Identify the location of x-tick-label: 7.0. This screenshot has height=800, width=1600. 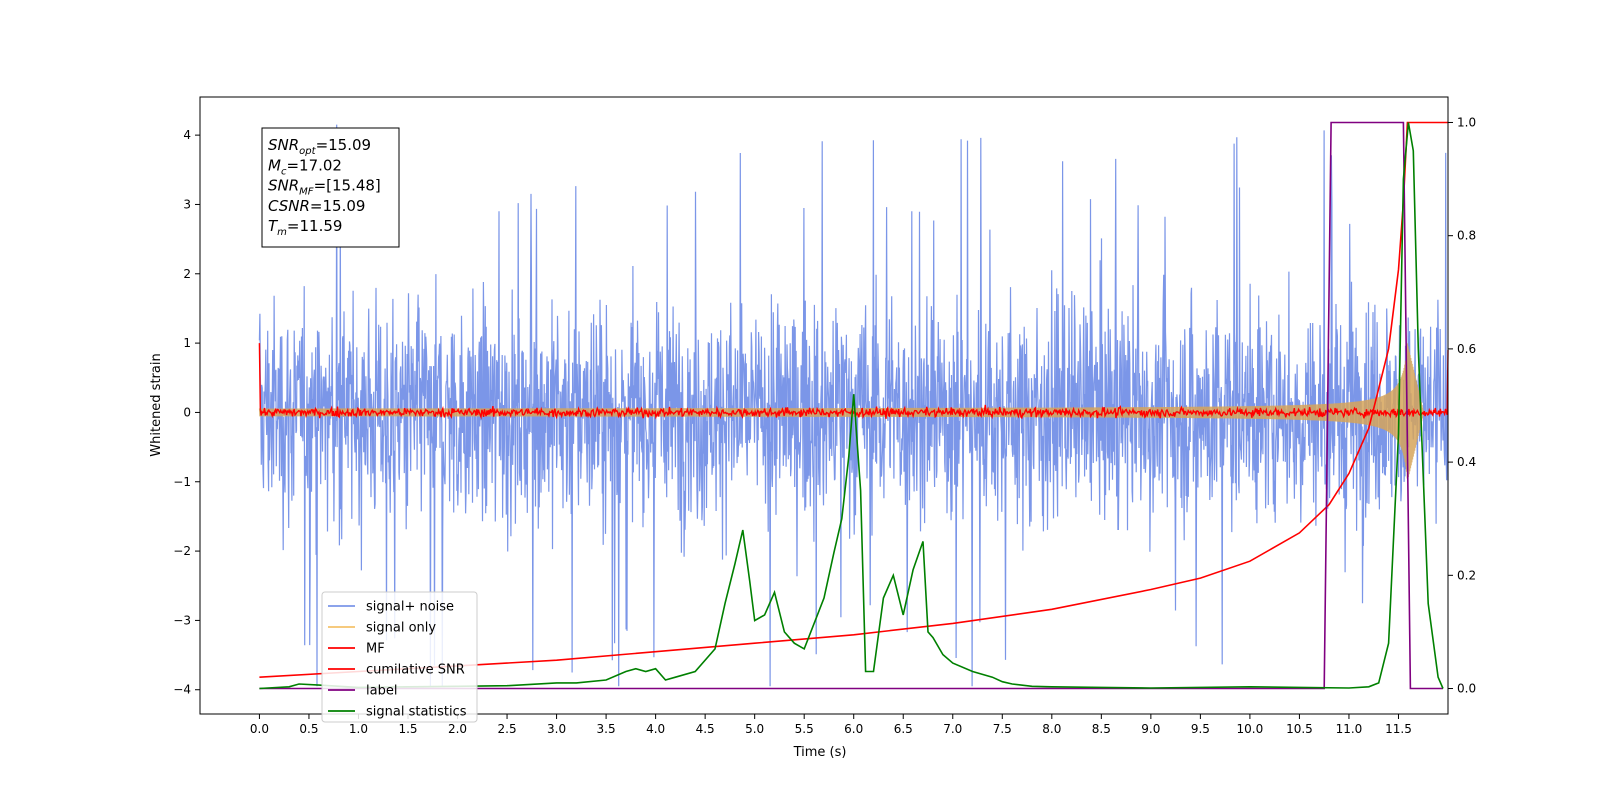
(952, 729).